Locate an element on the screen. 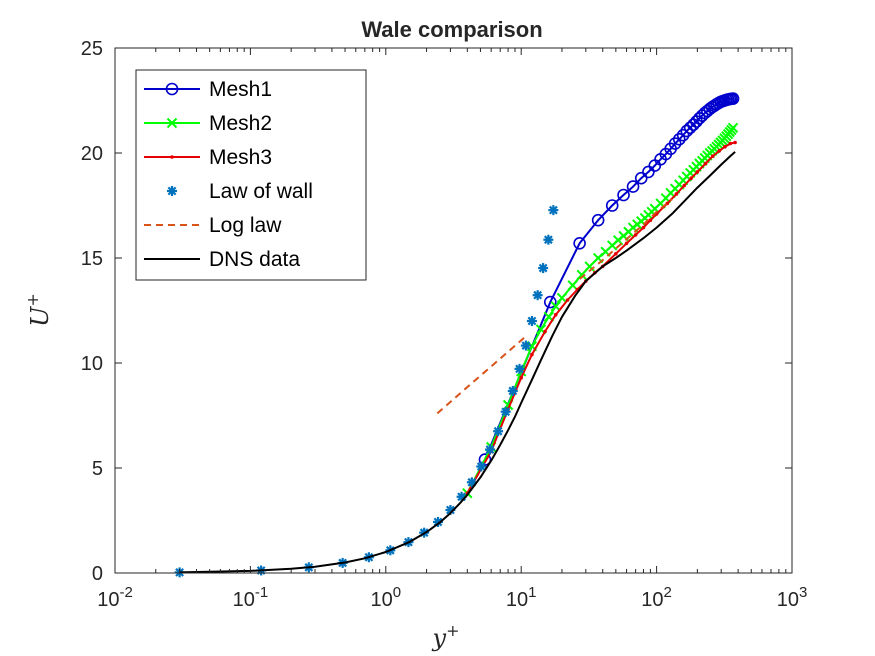 This screenshot has width=875, height=656. legend-label: Mesh1 is located at coordinates (240, 89).